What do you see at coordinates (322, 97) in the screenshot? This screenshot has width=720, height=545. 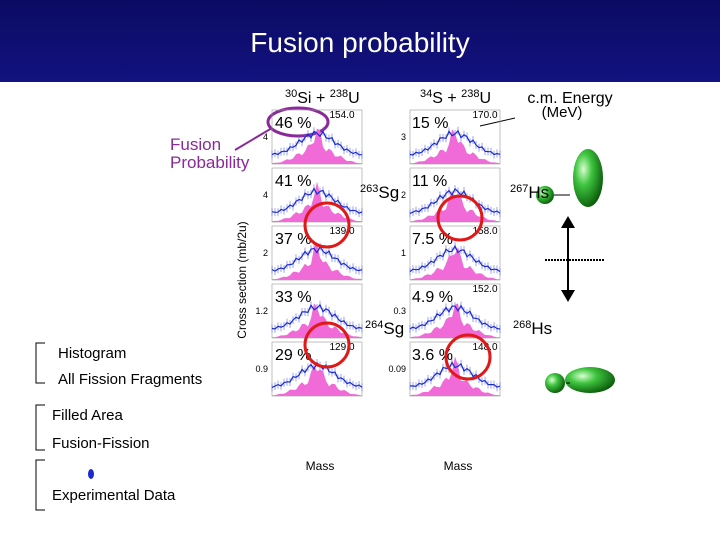 I see `reaction-left: 30Si + 238U` at bounding box center [322, 97].